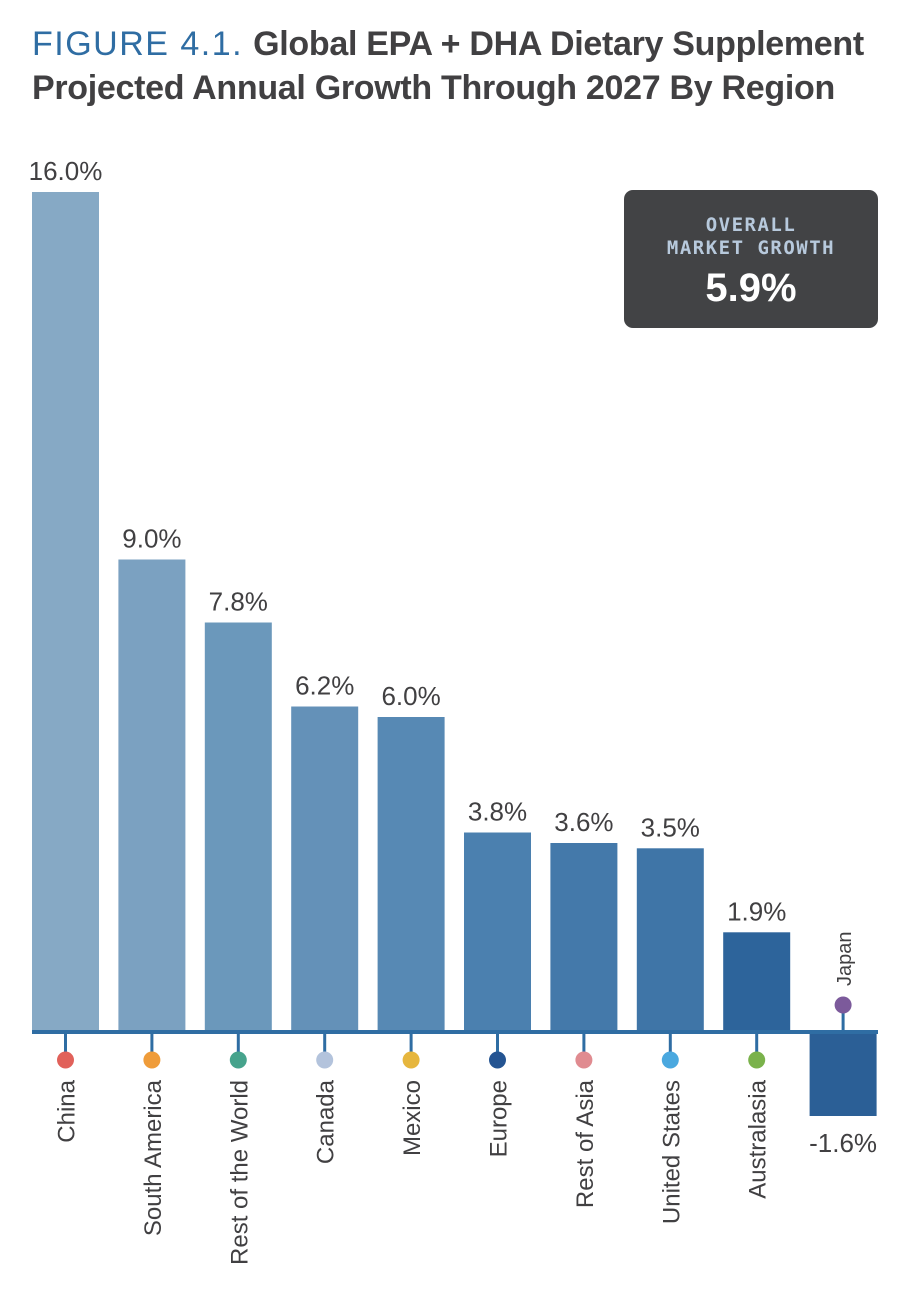 This screenshot has width=909, height=1296. Describe the element at coordinates (757, 1060) in the screenshot. I see `category-dot-australasia` at that location.